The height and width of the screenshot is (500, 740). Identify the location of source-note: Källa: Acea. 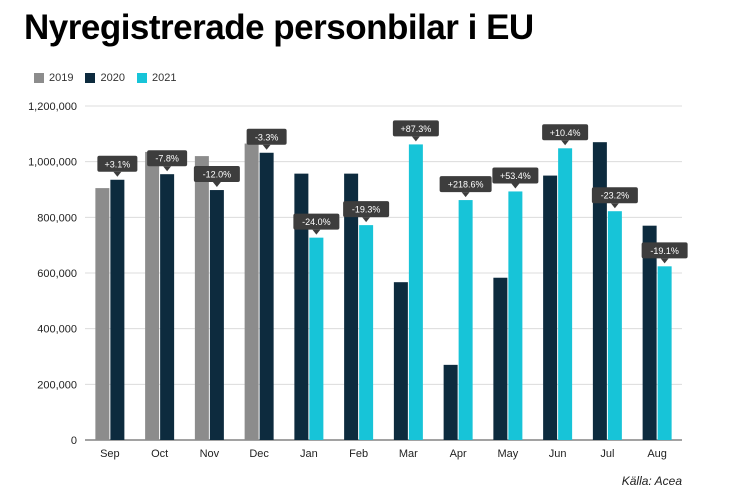
(651, 481).